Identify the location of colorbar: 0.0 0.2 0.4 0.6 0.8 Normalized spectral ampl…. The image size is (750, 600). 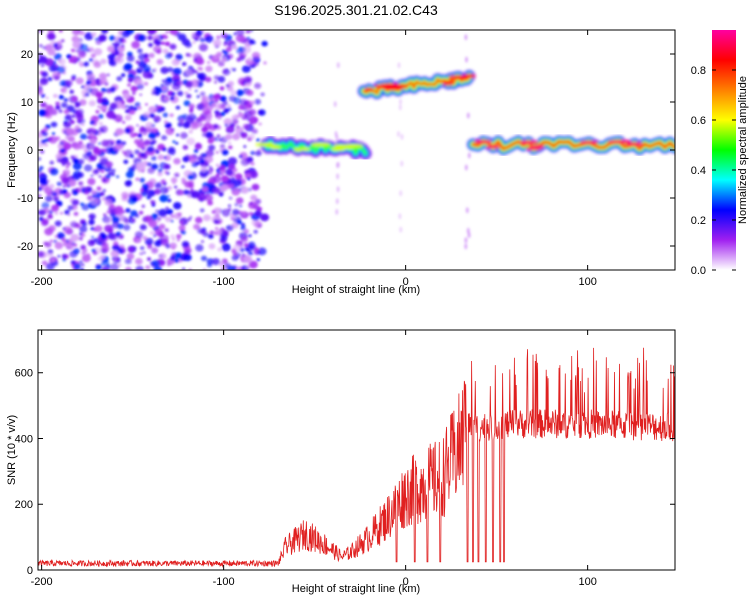
(720, 153).